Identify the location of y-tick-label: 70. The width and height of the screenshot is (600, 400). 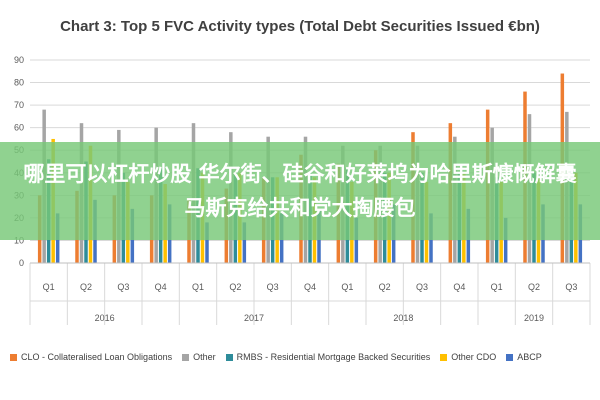
(19, 105).